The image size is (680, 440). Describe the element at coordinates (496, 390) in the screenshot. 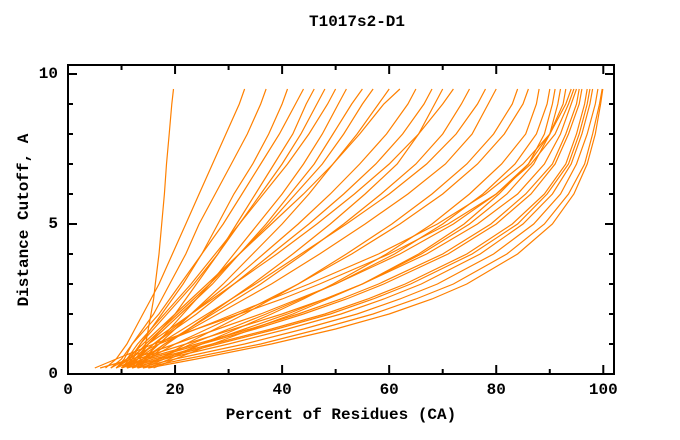

I see `x-tick-label-80: 80` at that location.